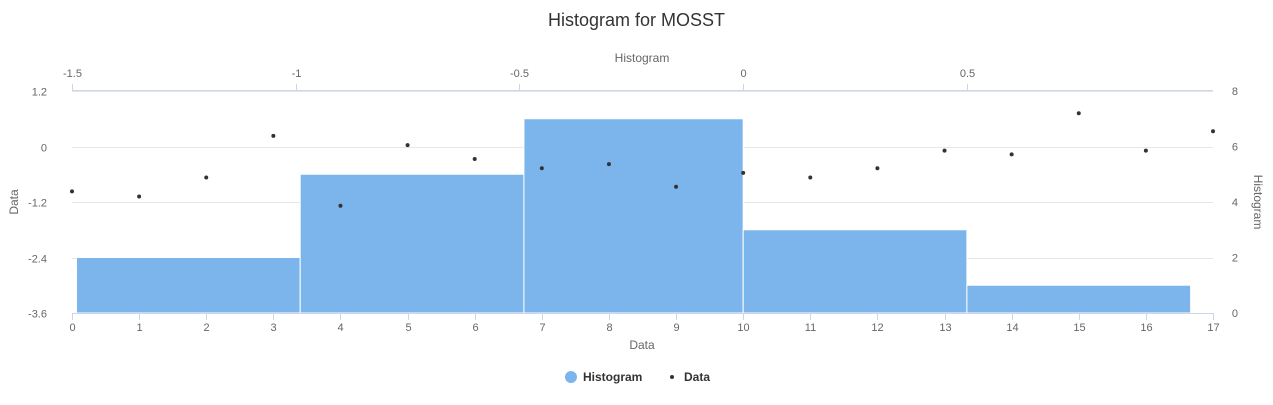 The image size is (1273, 405). What do you see at coordinates (297, 74) in the screenshot?
I see `x-top-tick-label: -1` at bounding box center [297, 74].